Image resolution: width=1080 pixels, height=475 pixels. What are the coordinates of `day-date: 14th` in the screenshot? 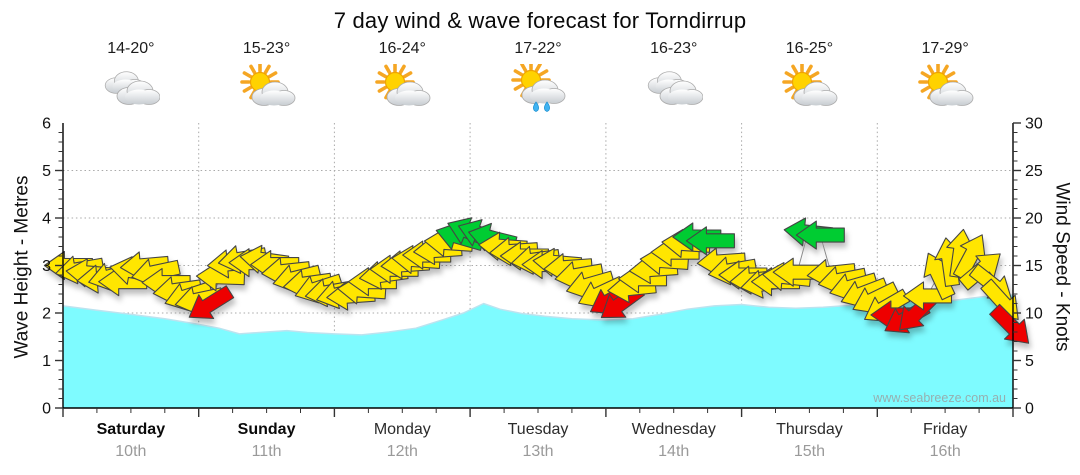 It's located at (674, 451).